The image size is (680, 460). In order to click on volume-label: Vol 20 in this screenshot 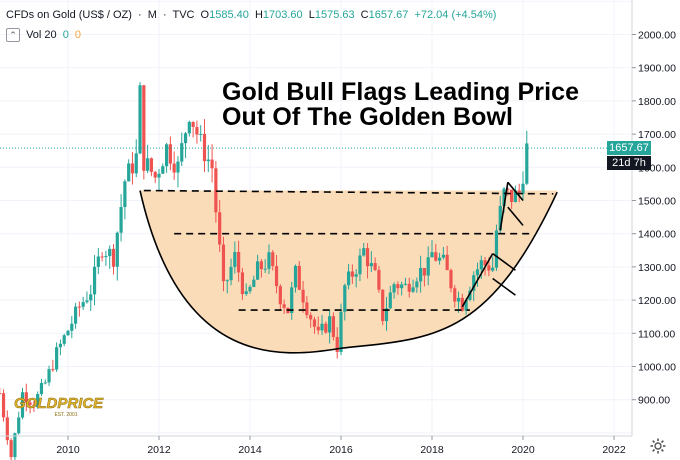, I will do `click(41, 34)`.